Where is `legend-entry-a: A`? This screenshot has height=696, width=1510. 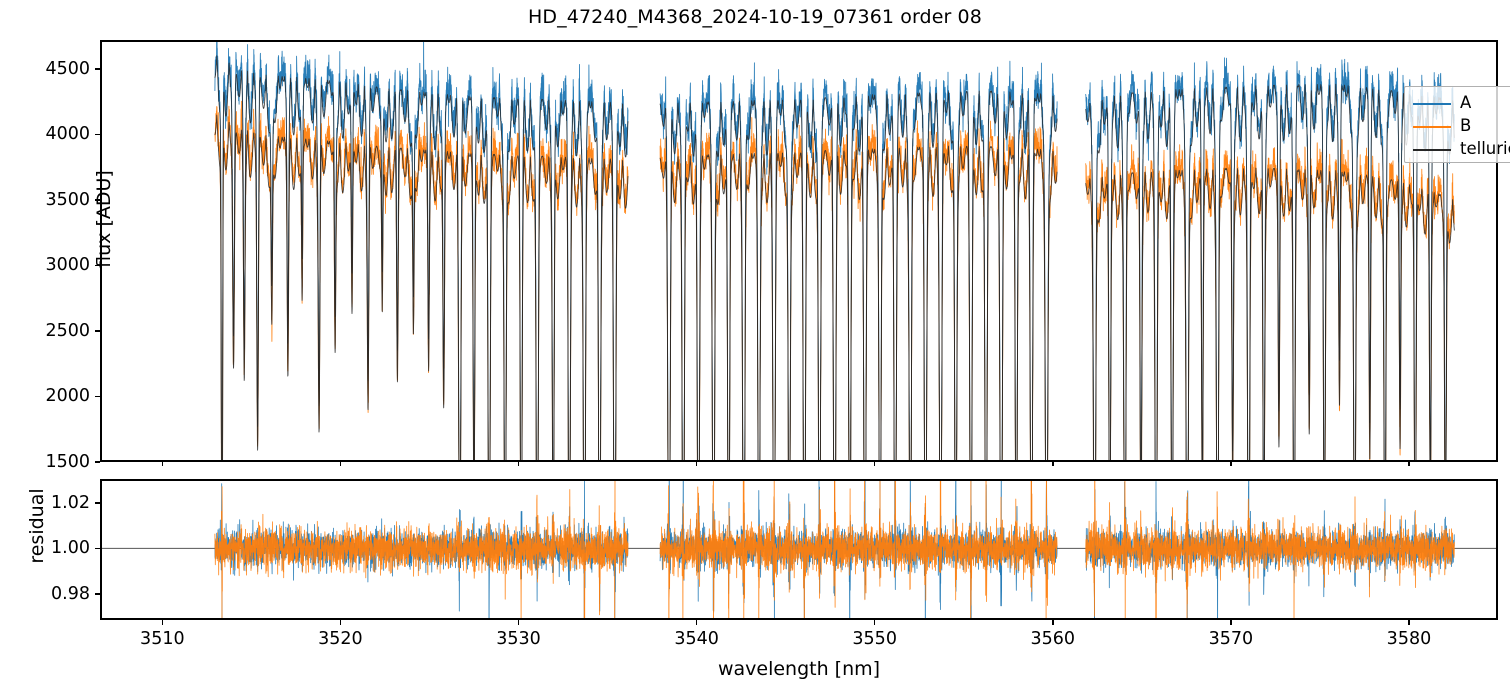 legend-entry-a: A is located at coordinates (1461, 103).